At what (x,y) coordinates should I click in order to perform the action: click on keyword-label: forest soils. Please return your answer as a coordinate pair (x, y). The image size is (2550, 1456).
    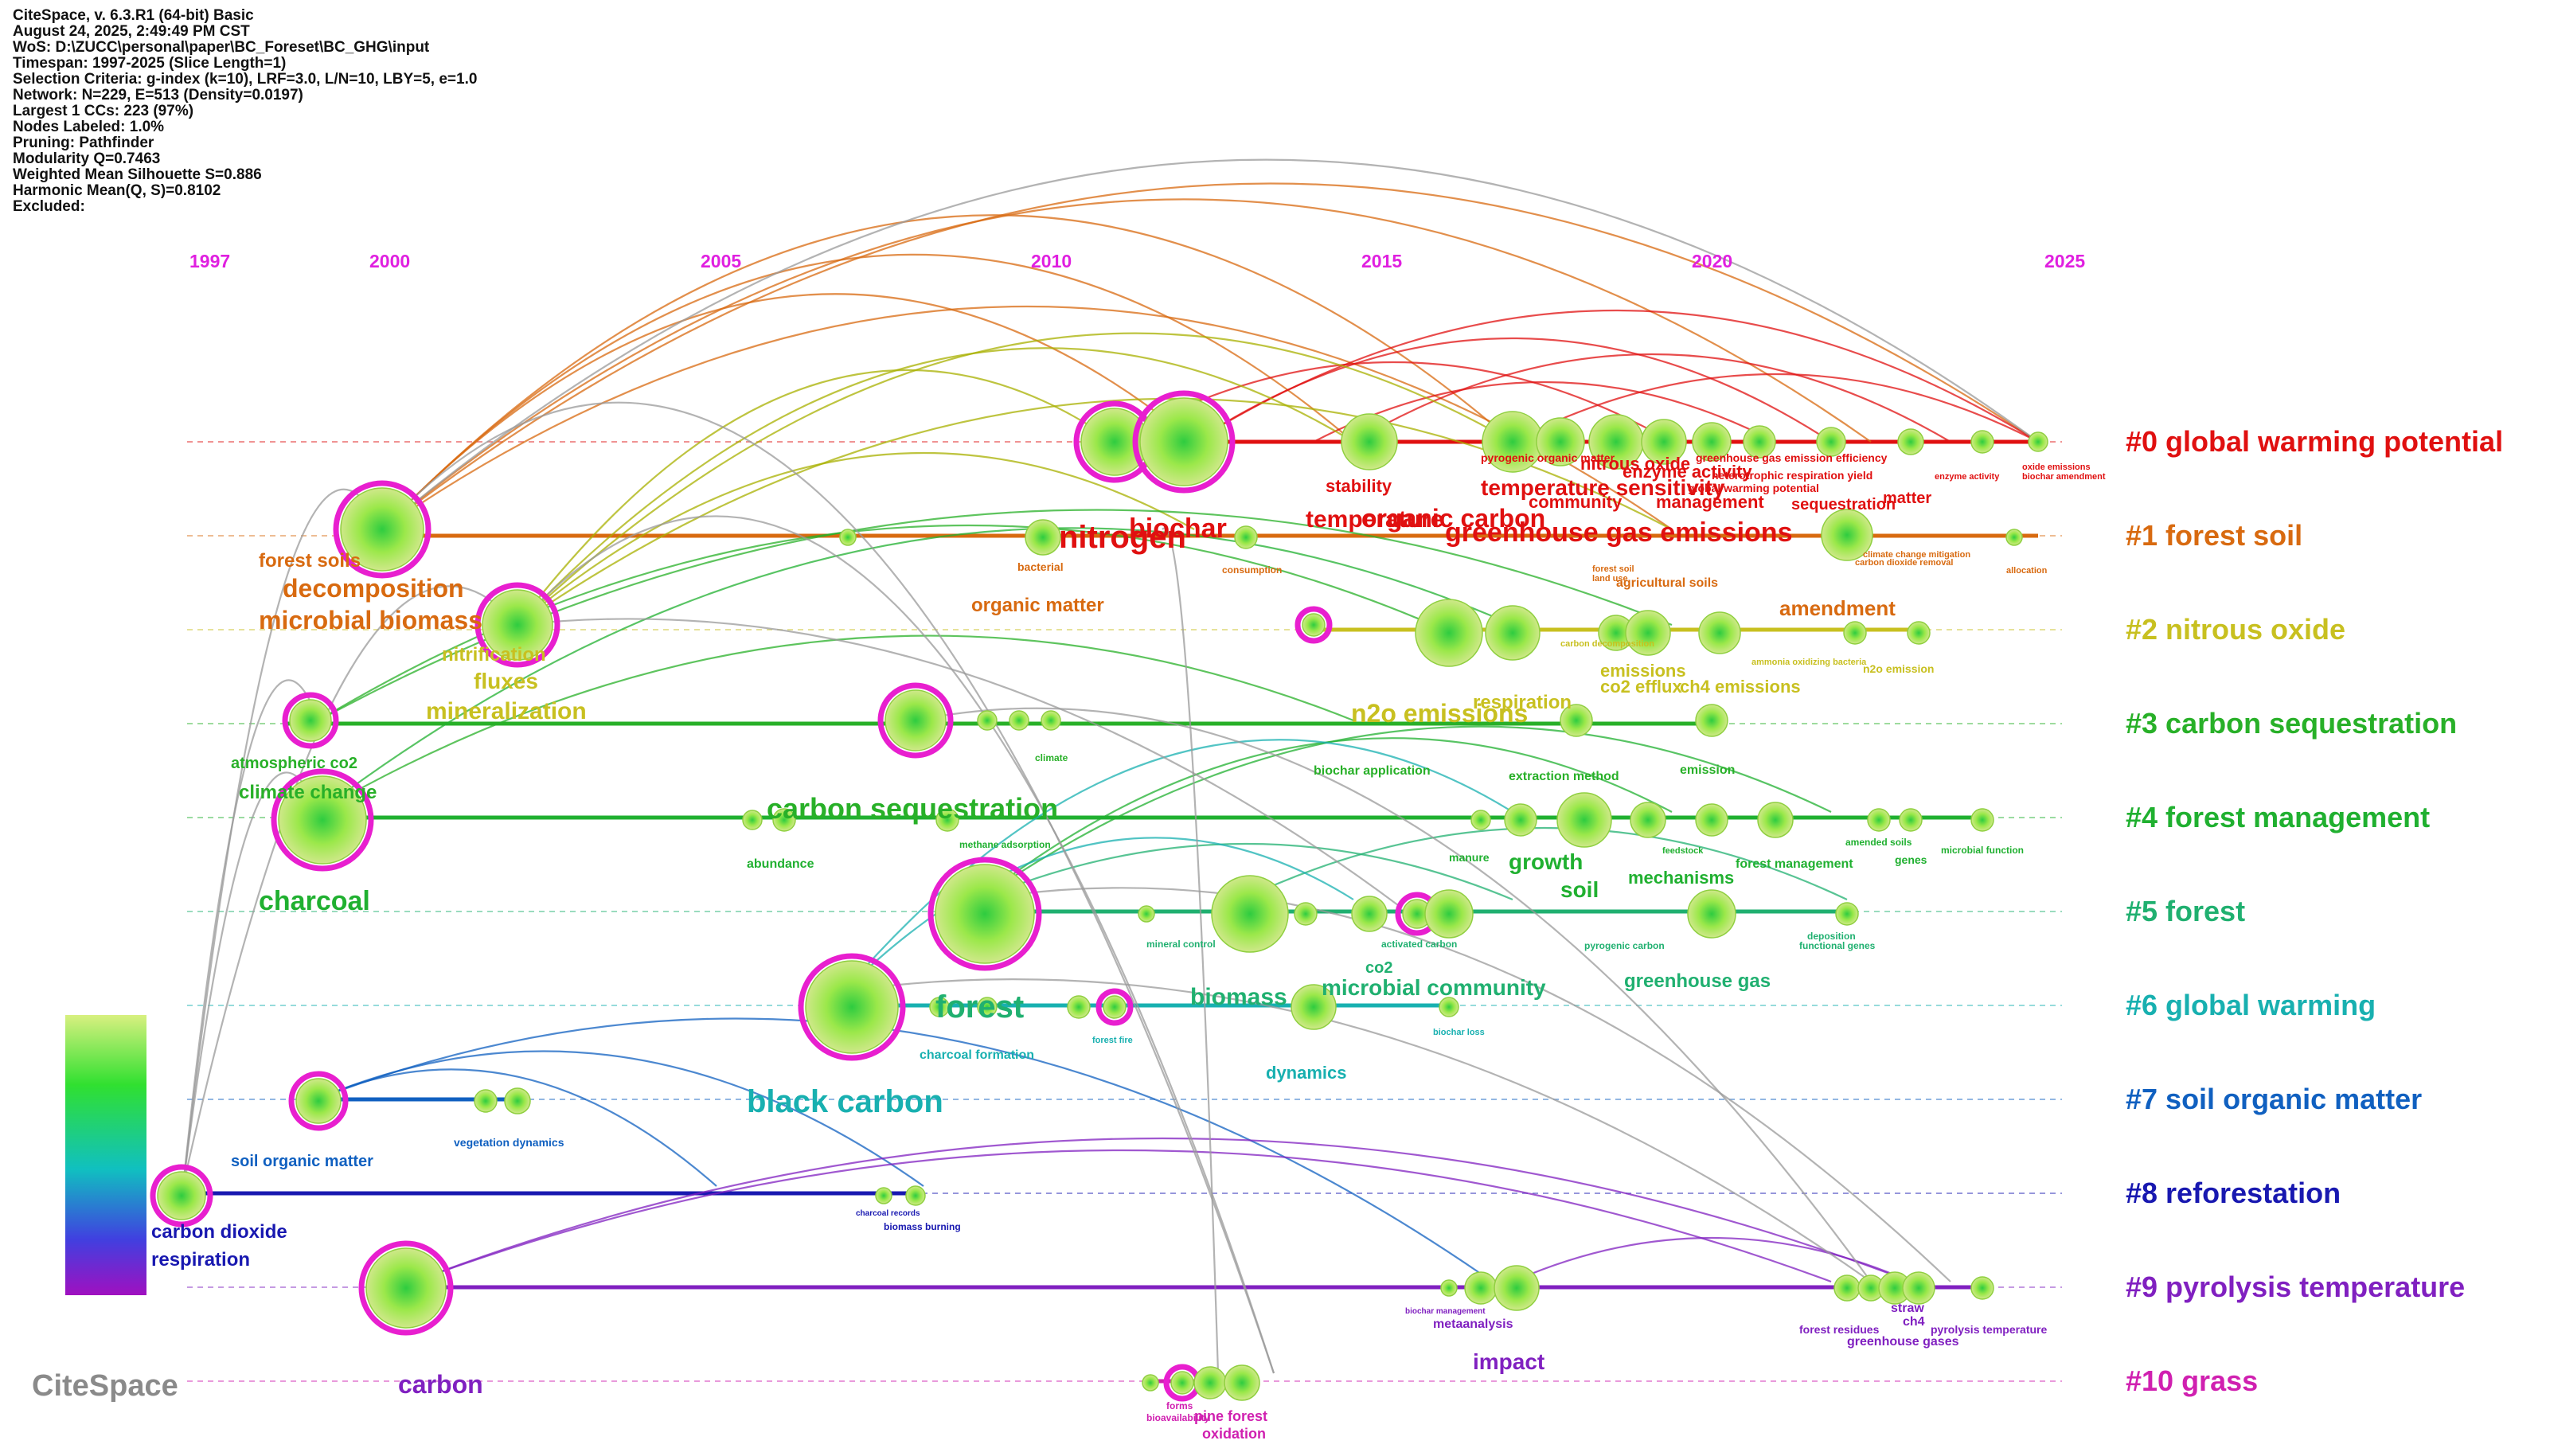
    Looking at the image, I should click on (310, 561).